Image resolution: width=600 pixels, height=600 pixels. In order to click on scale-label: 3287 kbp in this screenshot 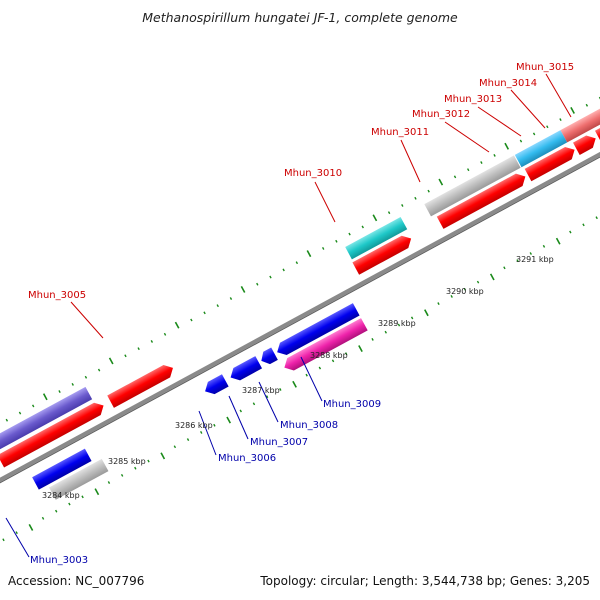, I will do `click(261, 390)`.